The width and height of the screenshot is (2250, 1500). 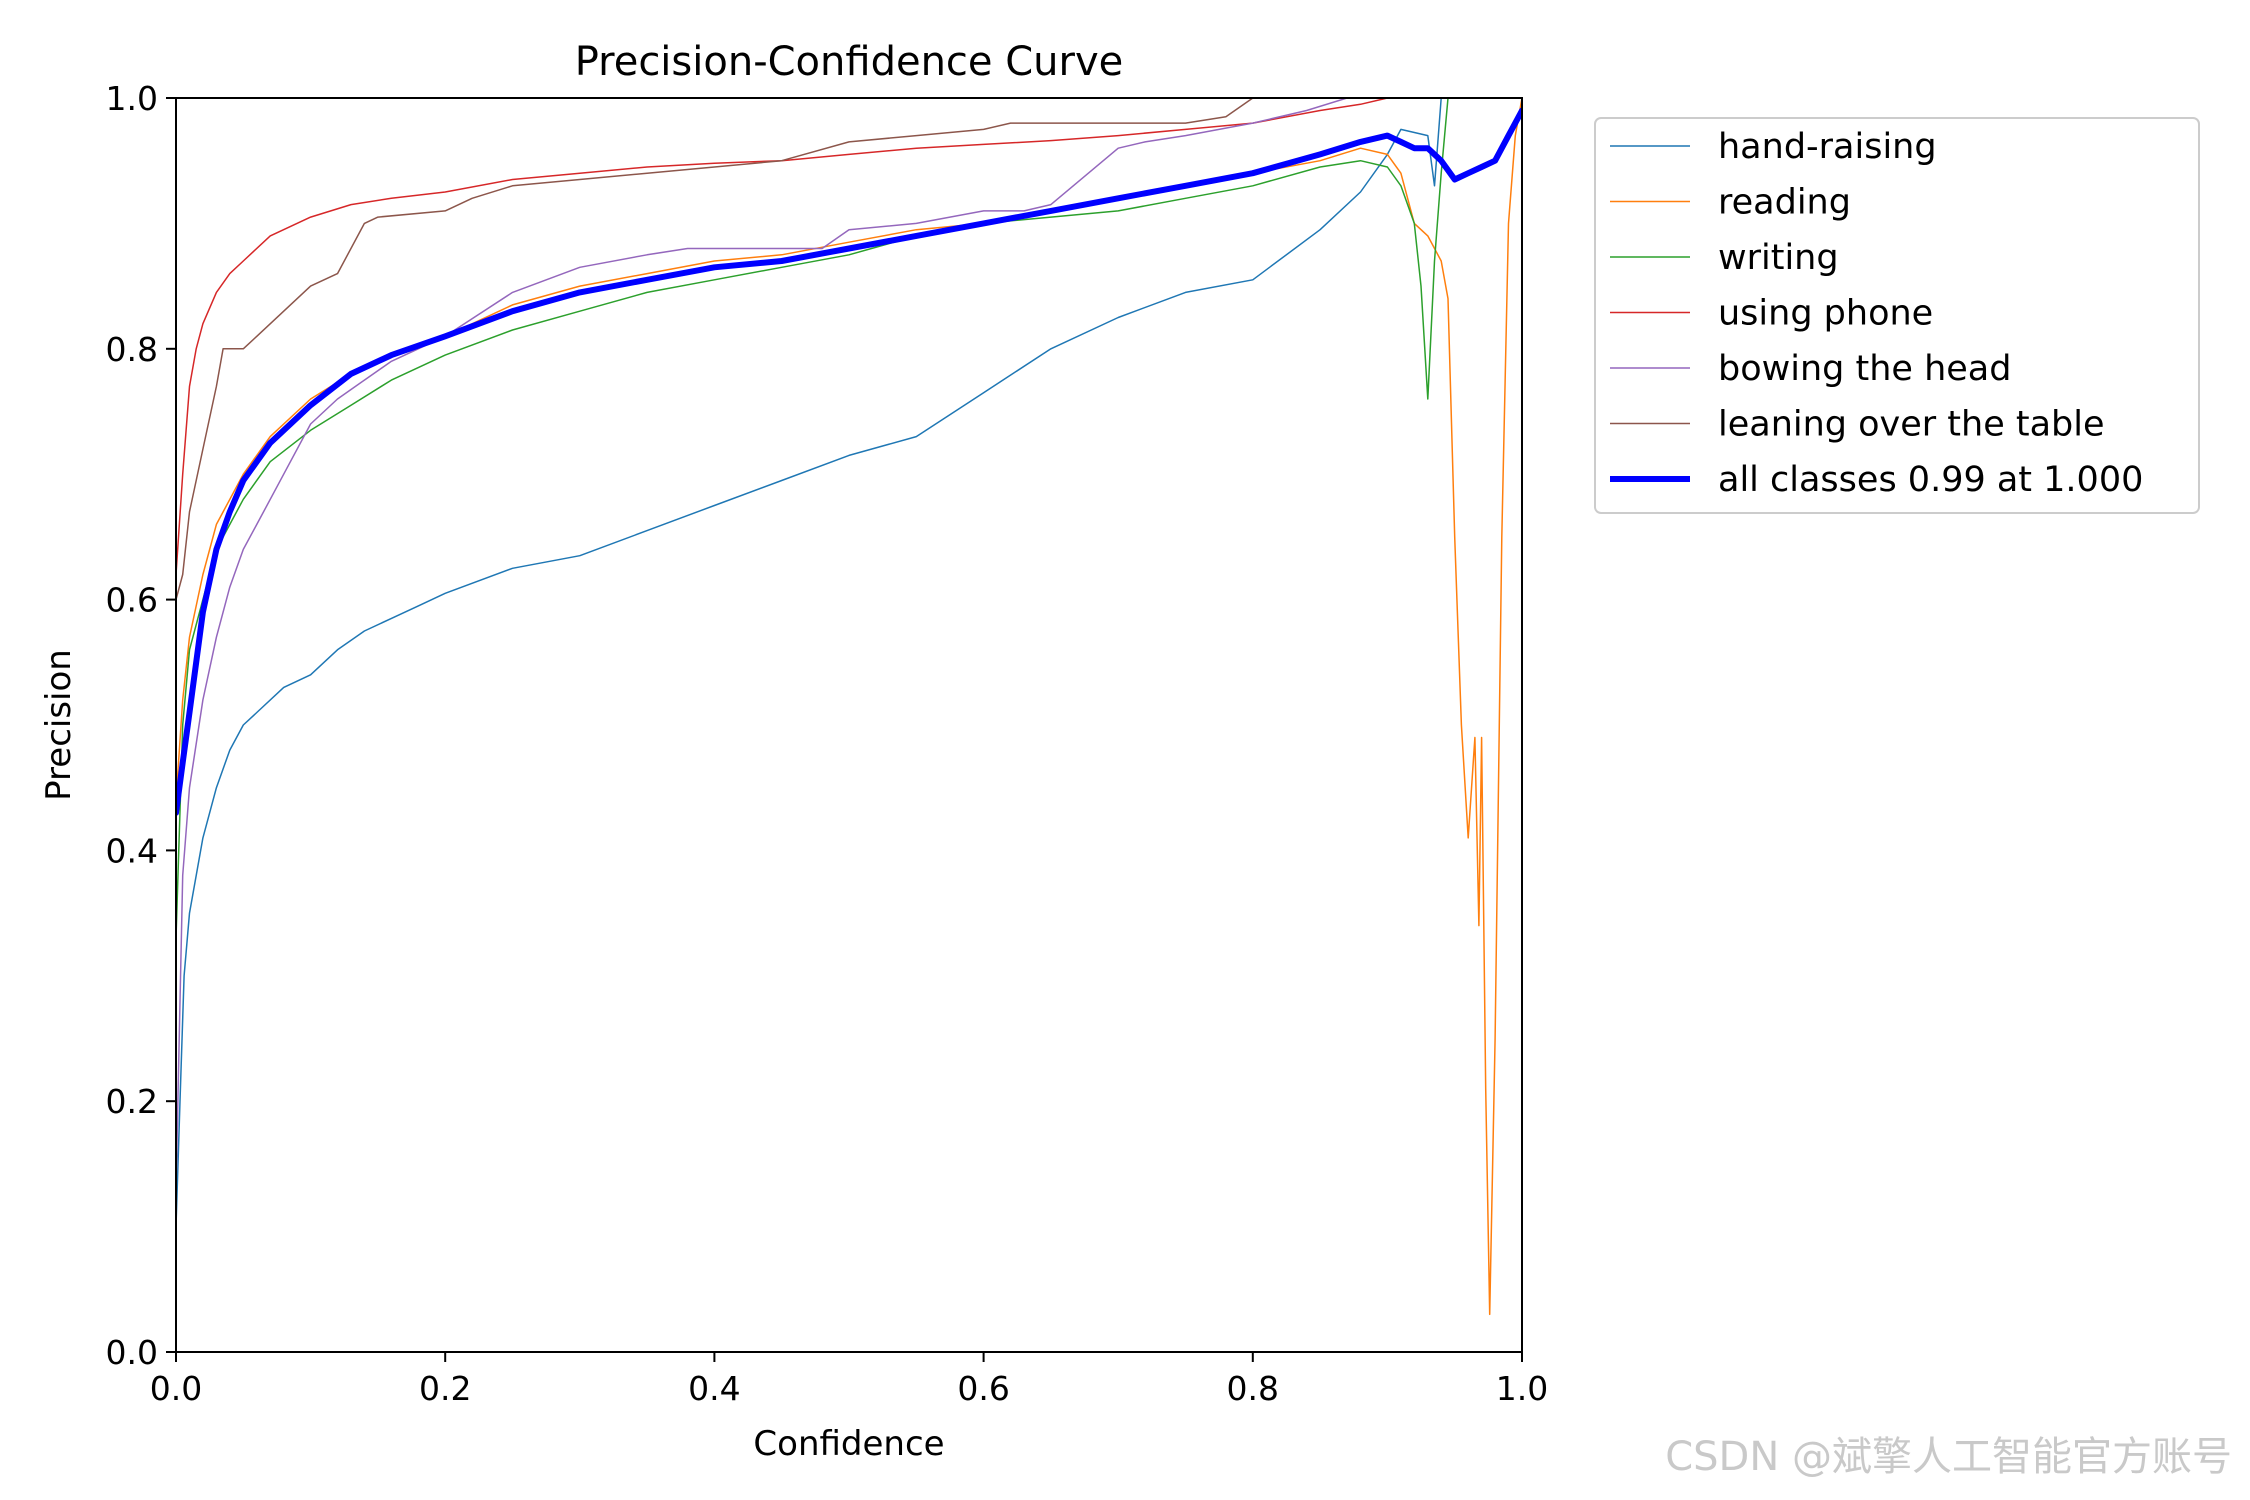 I want to click on x-tick-label: 0.4, so click(x=714, y=1388).